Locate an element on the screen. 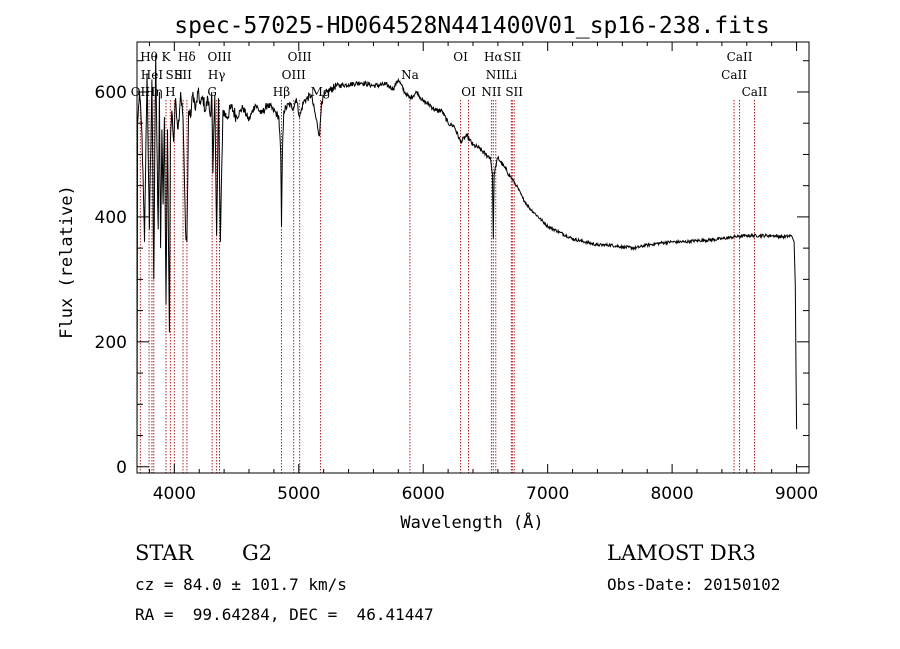  line-label-14: OIII is located at coordinates (294, 75).